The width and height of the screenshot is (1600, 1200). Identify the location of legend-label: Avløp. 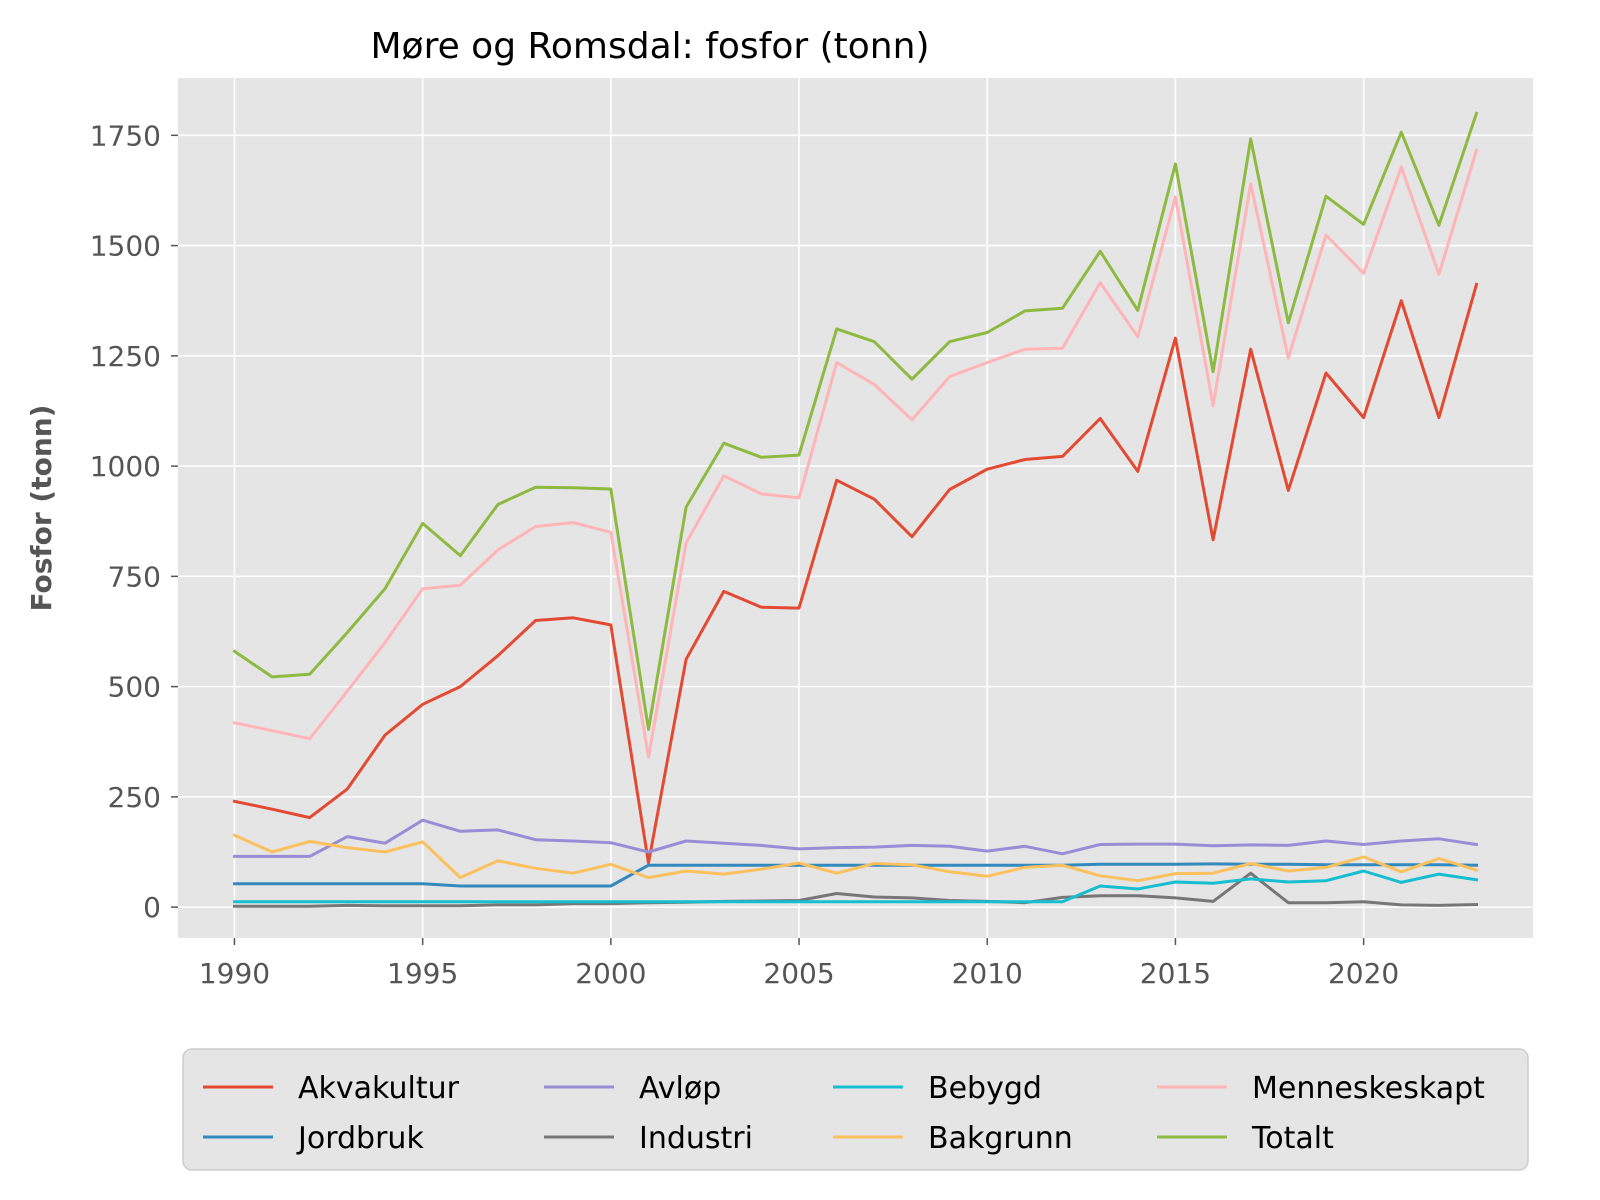
(680, 1088).